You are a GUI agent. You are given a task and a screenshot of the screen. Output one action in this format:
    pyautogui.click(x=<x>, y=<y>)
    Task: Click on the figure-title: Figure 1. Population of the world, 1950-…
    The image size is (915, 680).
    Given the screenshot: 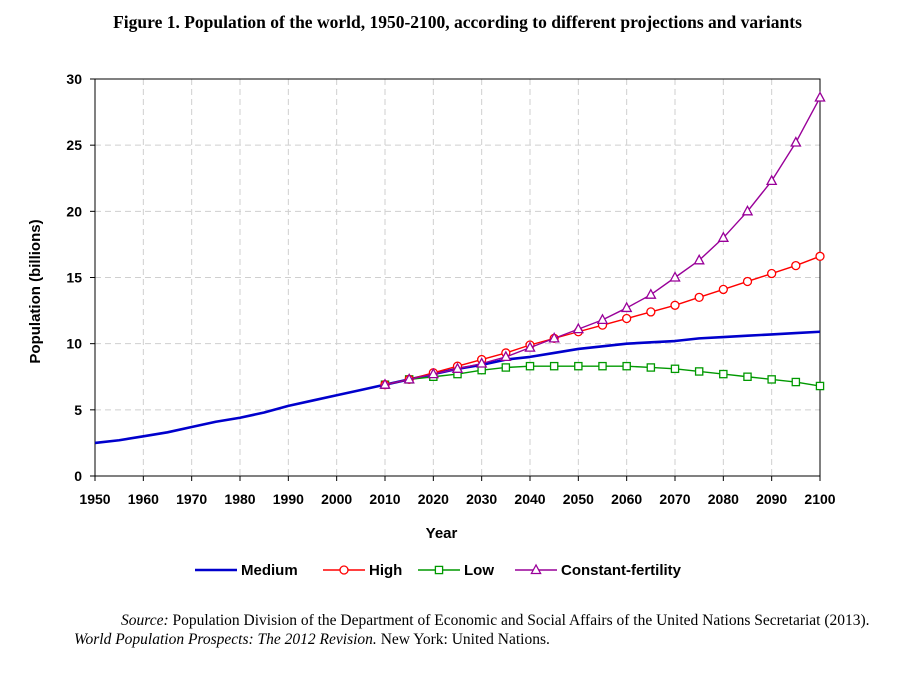 What is the action you would take?
    pyautogui.click(x=457, y=22)
    